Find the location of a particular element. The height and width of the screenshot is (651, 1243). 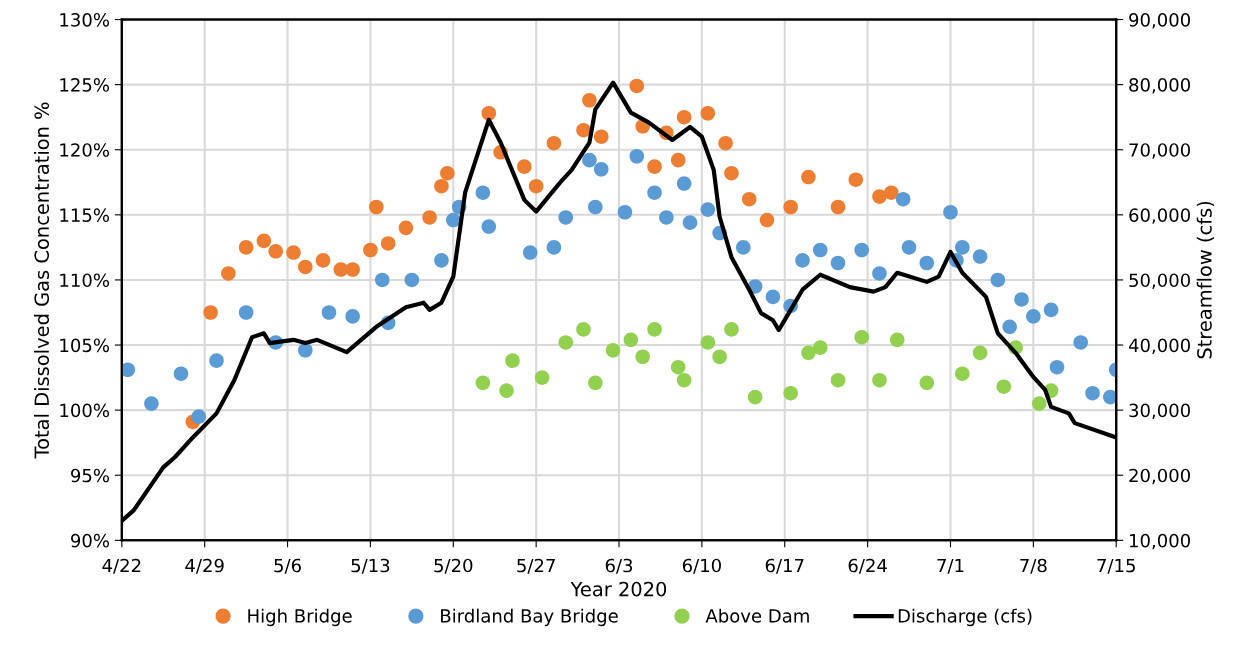

y2-tick-label: 50,000 is located at coordinates (1159, 281).